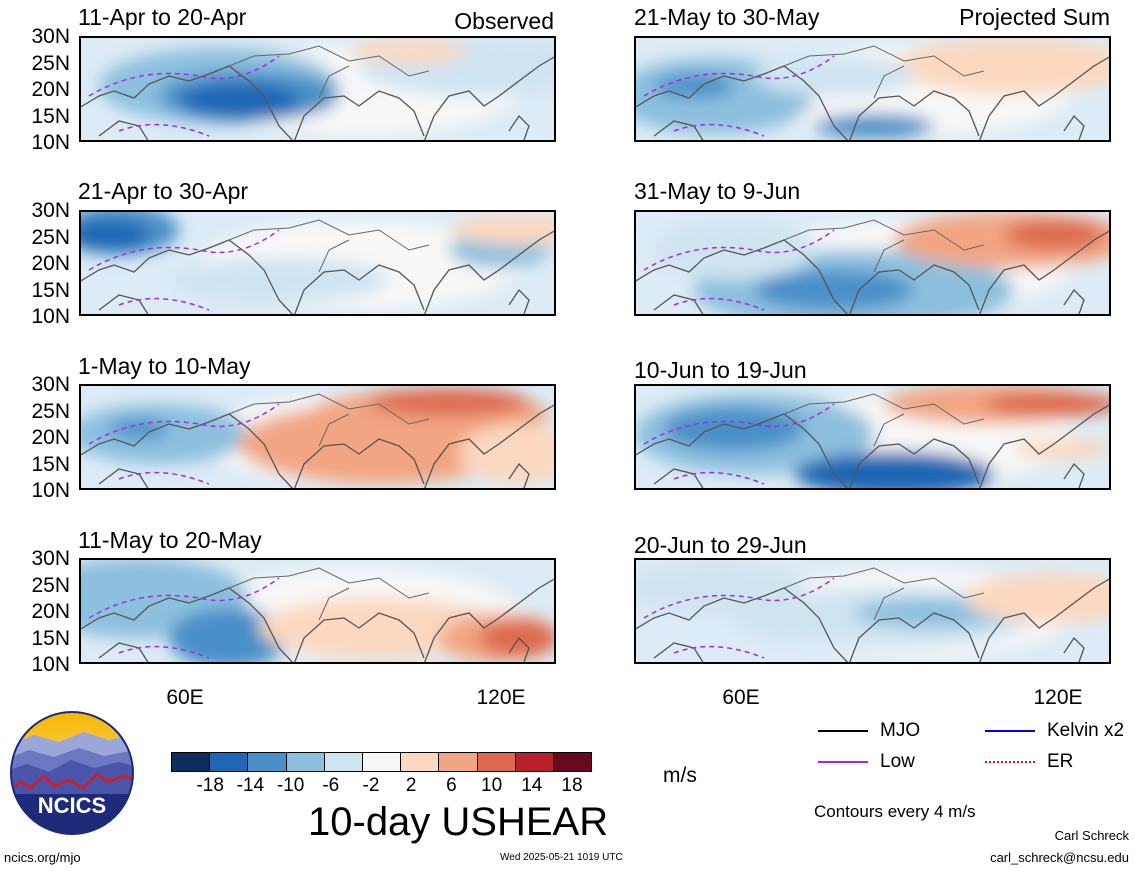 This screenshot has width=1135, height=872. What do you see at coordinates (1034, 17) in the screenshot?
I see `panel-note-projected: Projected Sum` at bounding box center [1034, 17].